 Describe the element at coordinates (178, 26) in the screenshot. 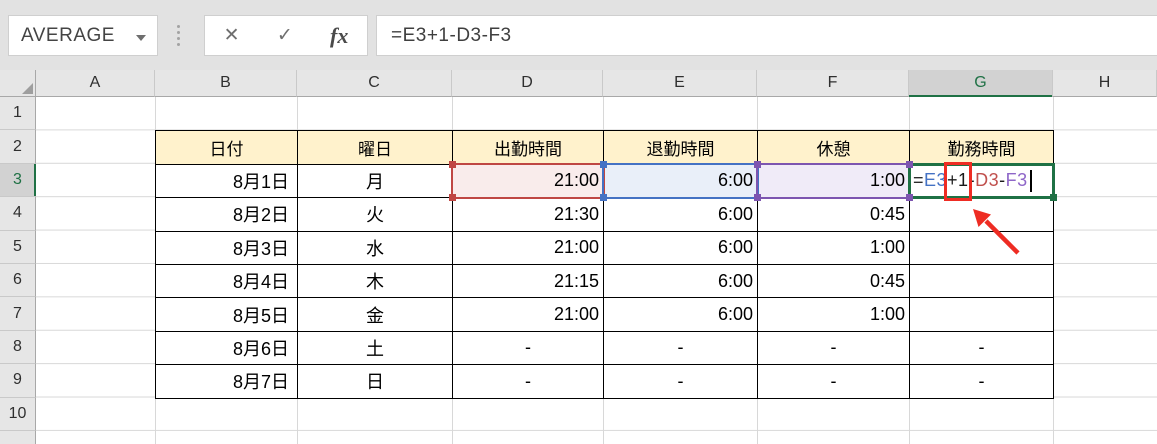

I see `formula-bar-divider-dots` at that location.